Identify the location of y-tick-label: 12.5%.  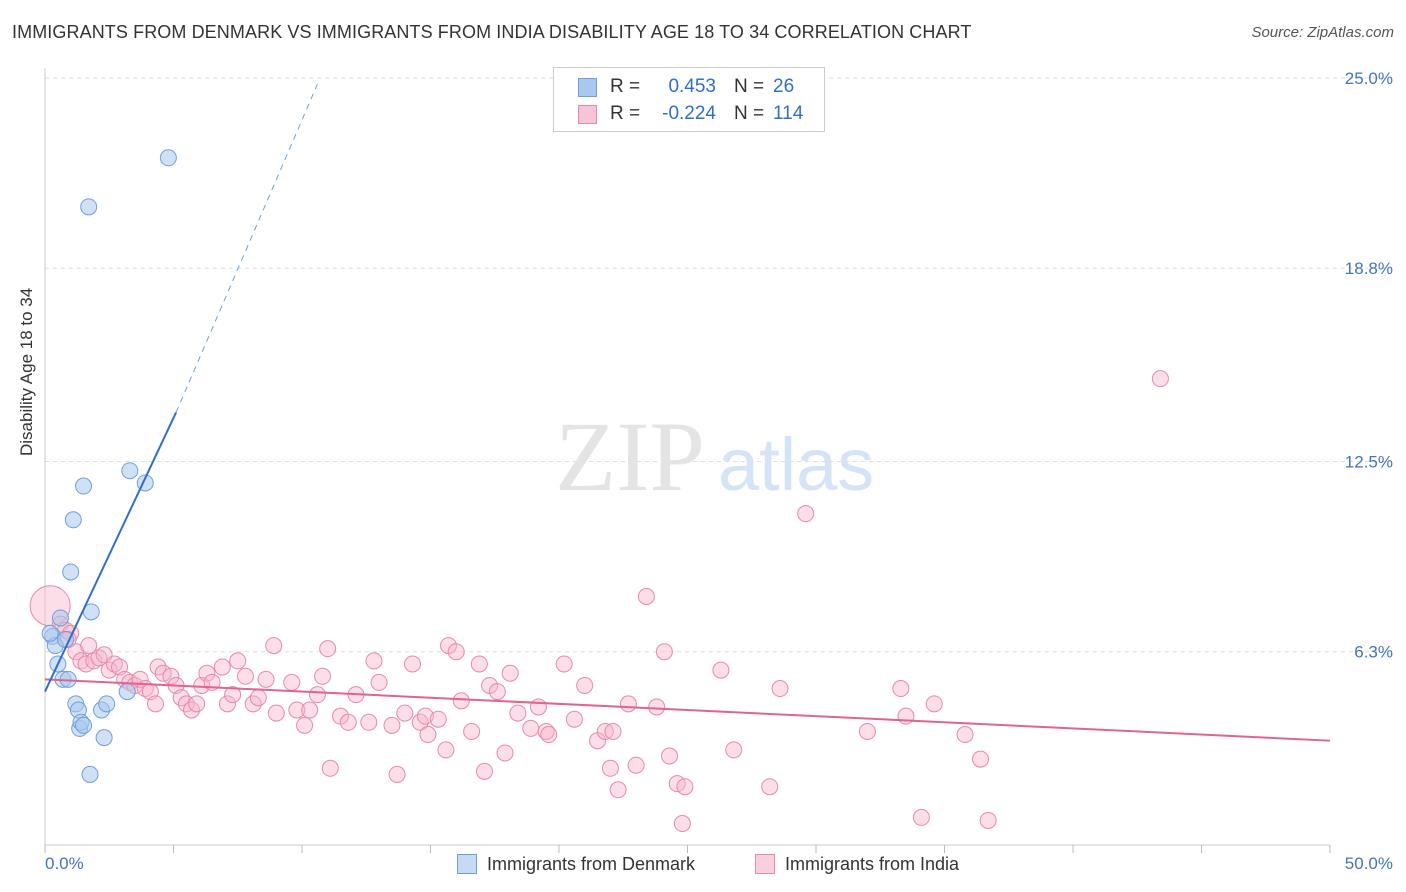
(1369, 462).